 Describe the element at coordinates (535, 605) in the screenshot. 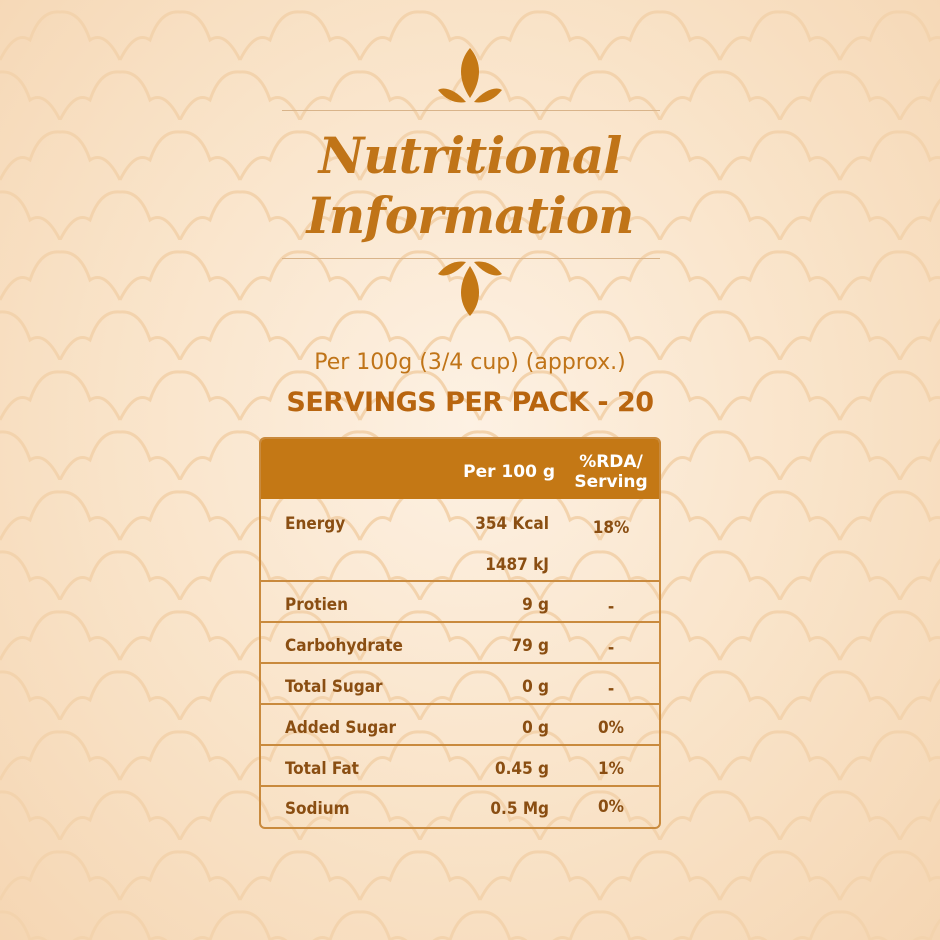

I see `row-protein-value: 9 g` at that location.